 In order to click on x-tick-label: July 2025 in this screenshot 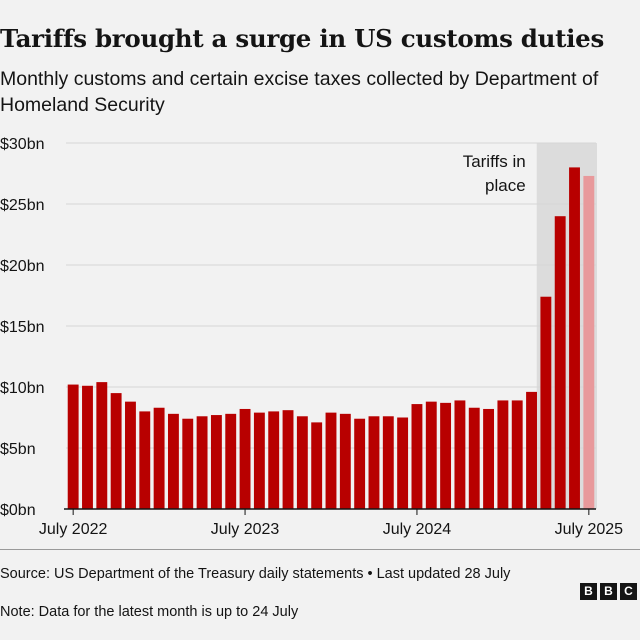, I will do `click(589, 529)`.